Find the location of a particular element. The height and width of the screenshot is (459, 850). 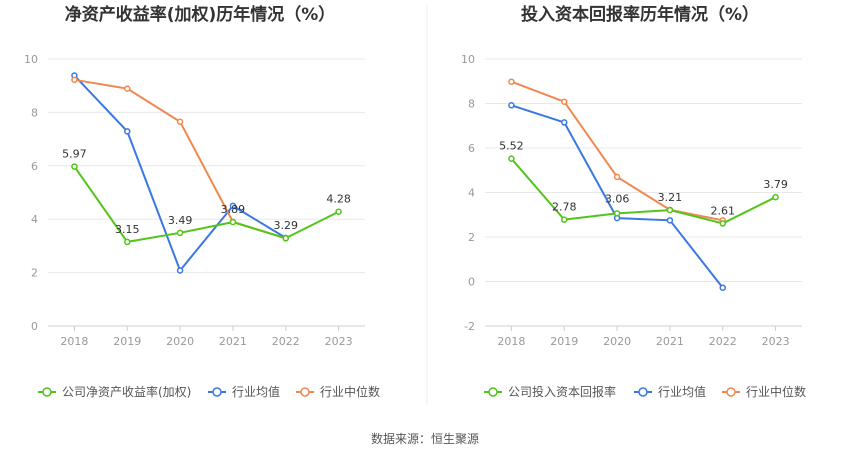

data-label: 3.15 is located at coordinates (127, 229).